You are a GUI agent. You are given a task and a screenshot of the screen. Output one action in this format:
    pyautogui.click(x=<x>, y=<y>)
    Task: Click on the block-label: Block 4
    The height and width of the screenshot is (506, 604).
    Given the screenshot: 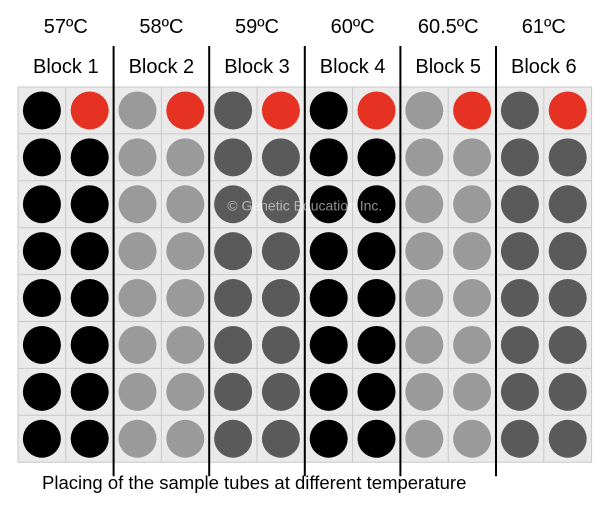 What is the action you would take?
    pyautogui.click(x=353, y=67)
    